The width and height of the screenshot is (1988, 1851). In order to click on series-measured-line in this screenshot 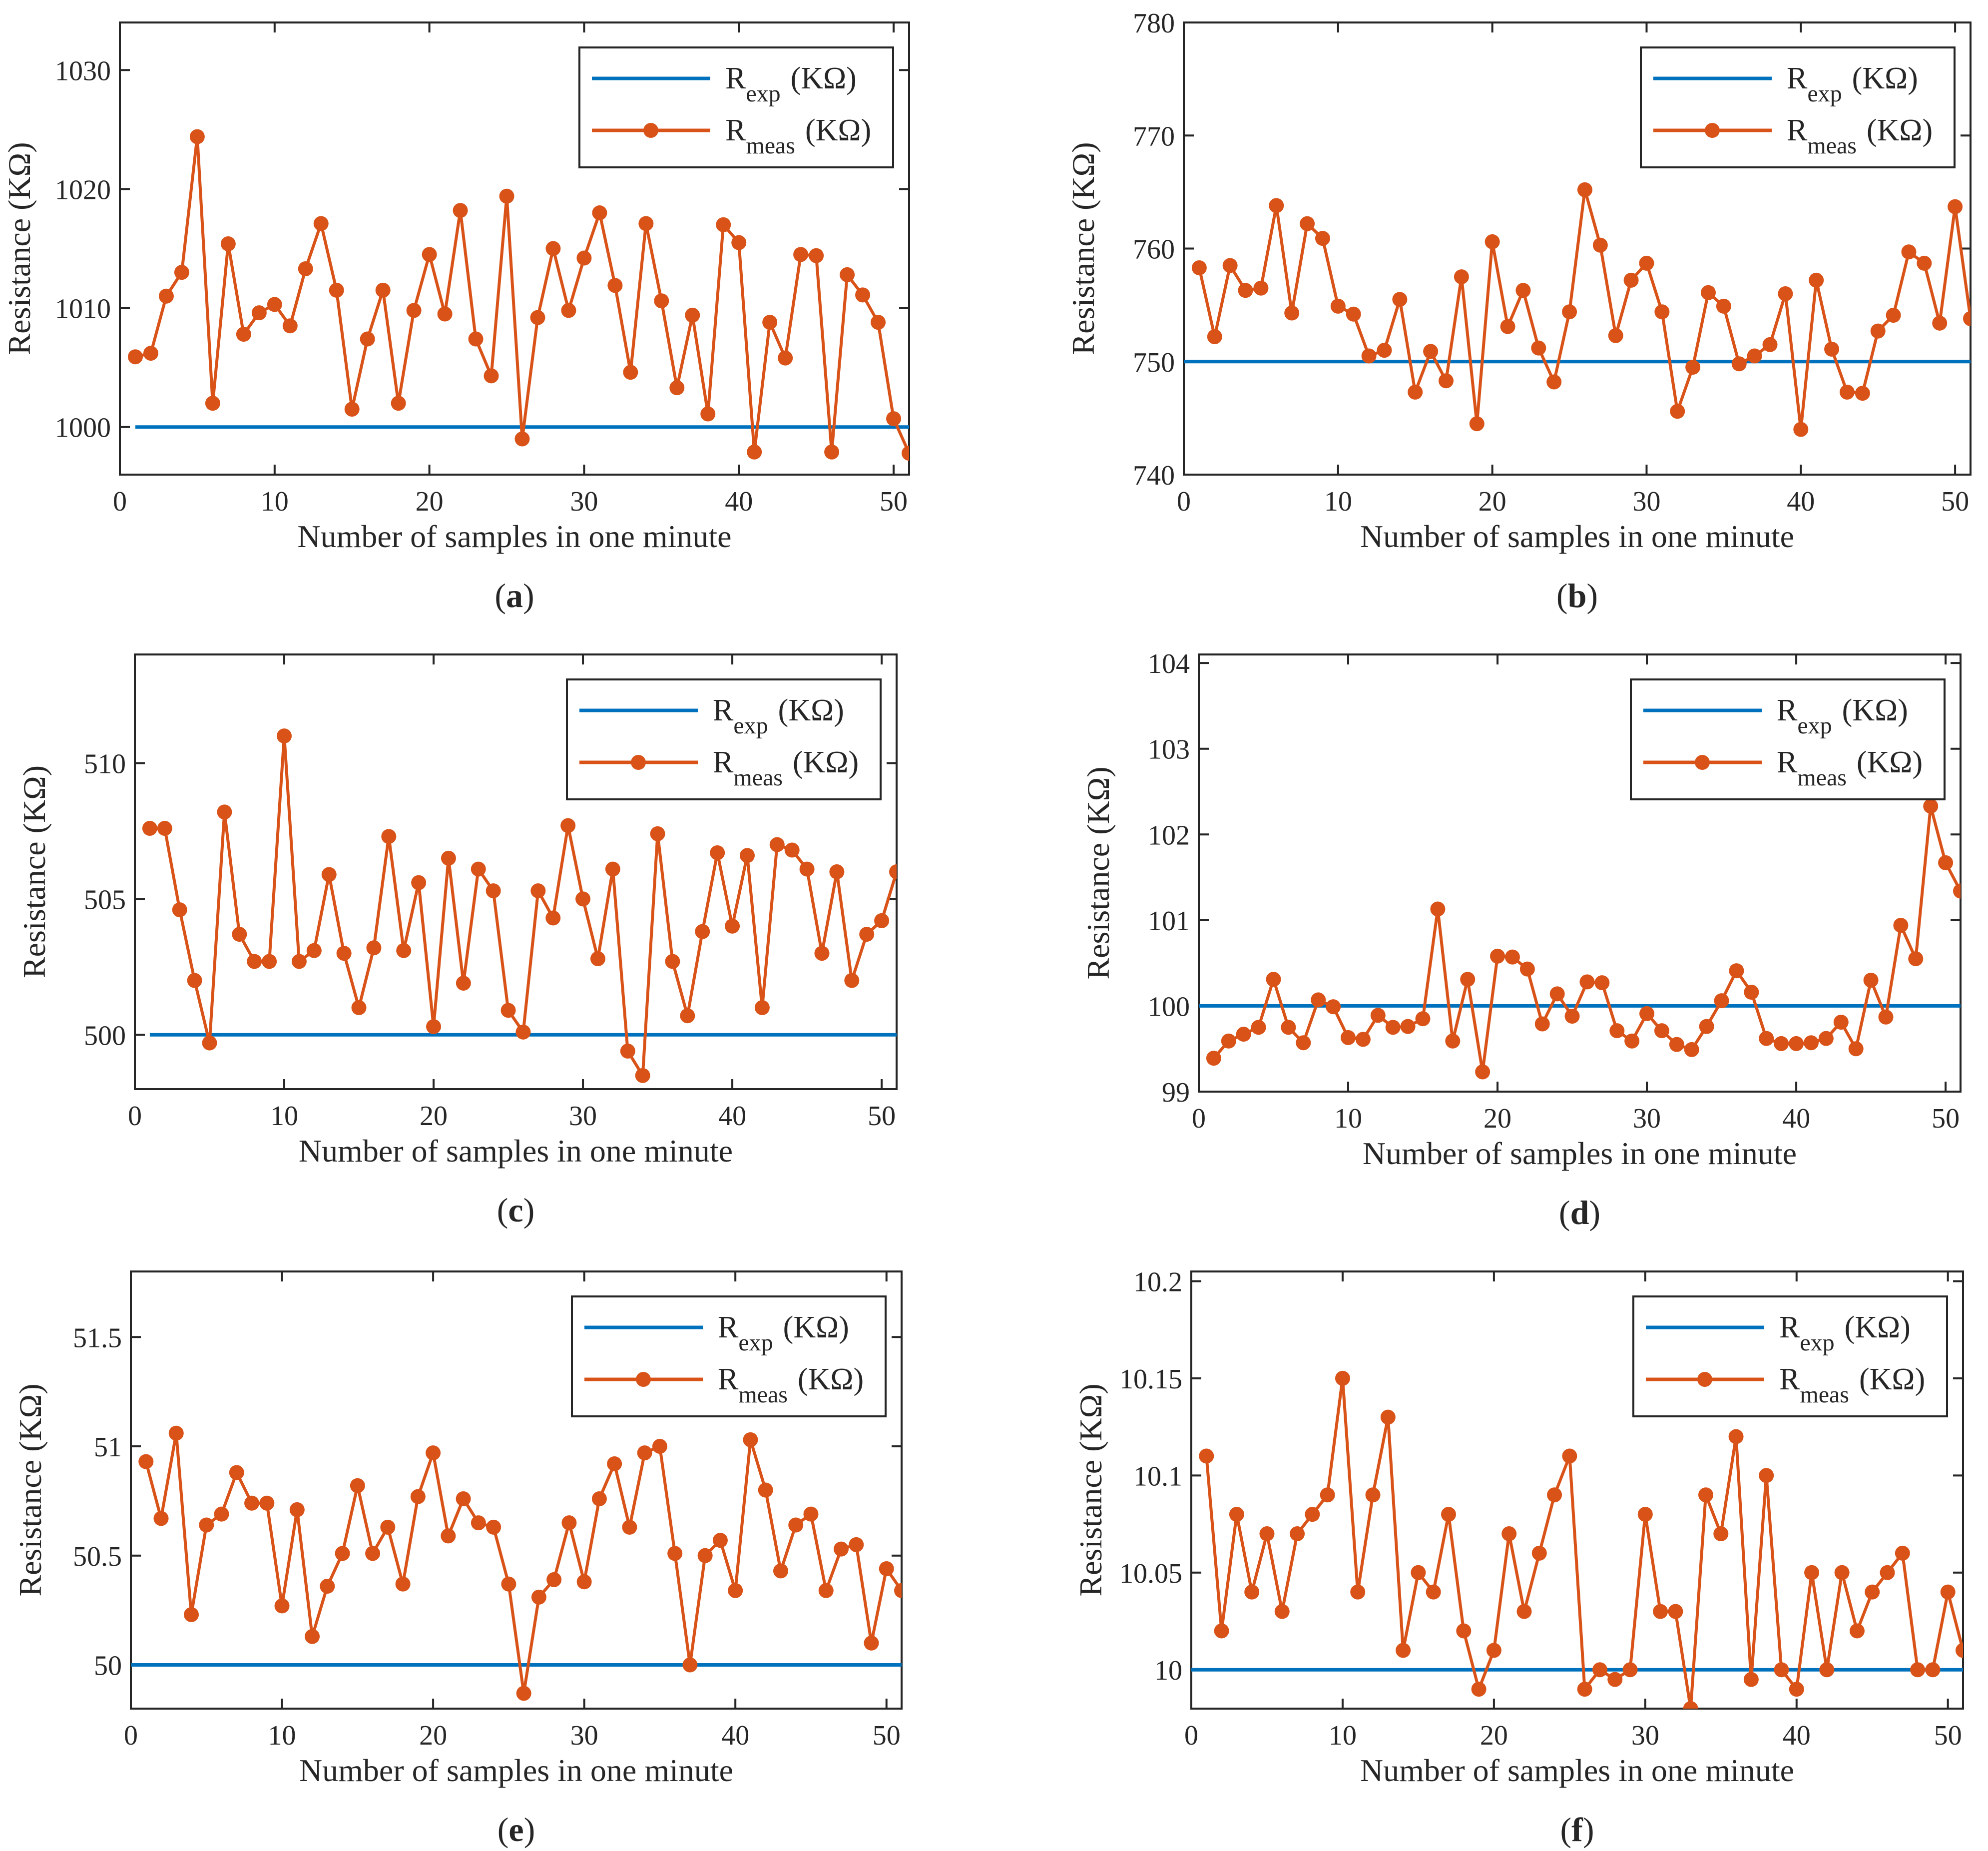, I will do `click(1586, 939)`.